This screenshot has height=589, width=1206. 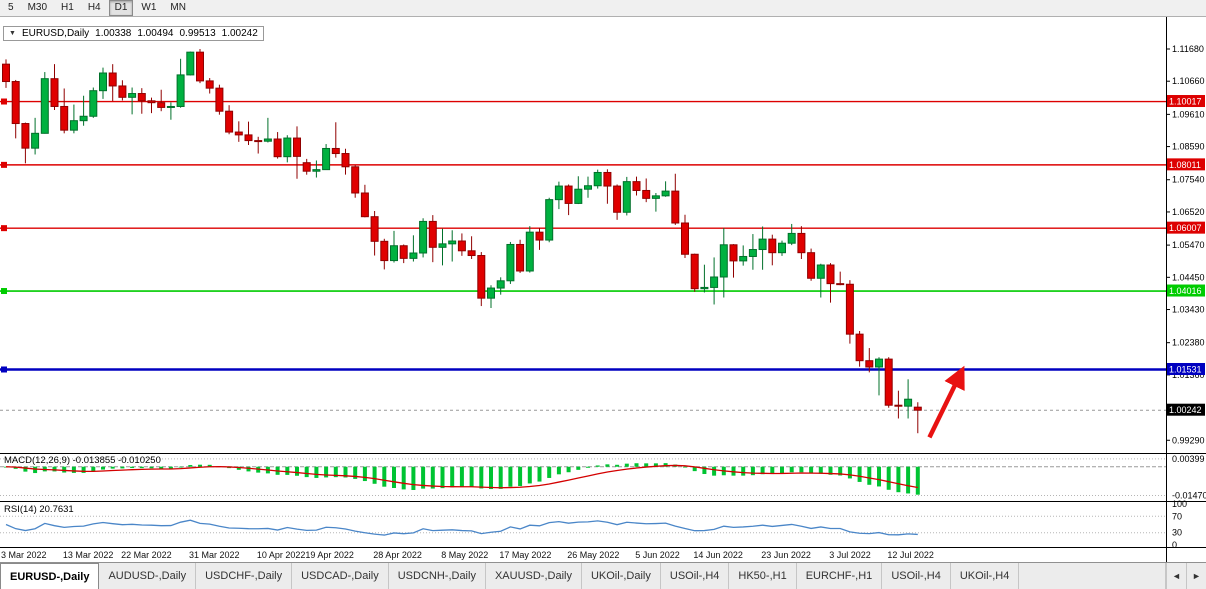 I want to click on timeframe-button-5: 5, so click(x=11, y=7).